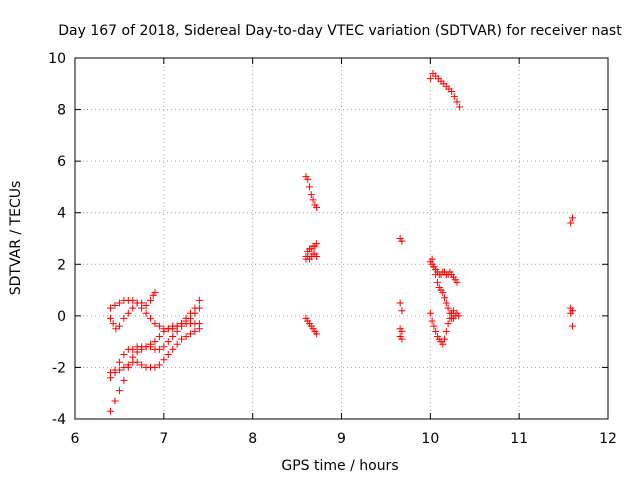 The width and height of the screenshot is (640, 480). What do you see at coordinates (75, 439) in the screenshot?
I see `x-tick-label: 6` at bounding box center [75, 439].